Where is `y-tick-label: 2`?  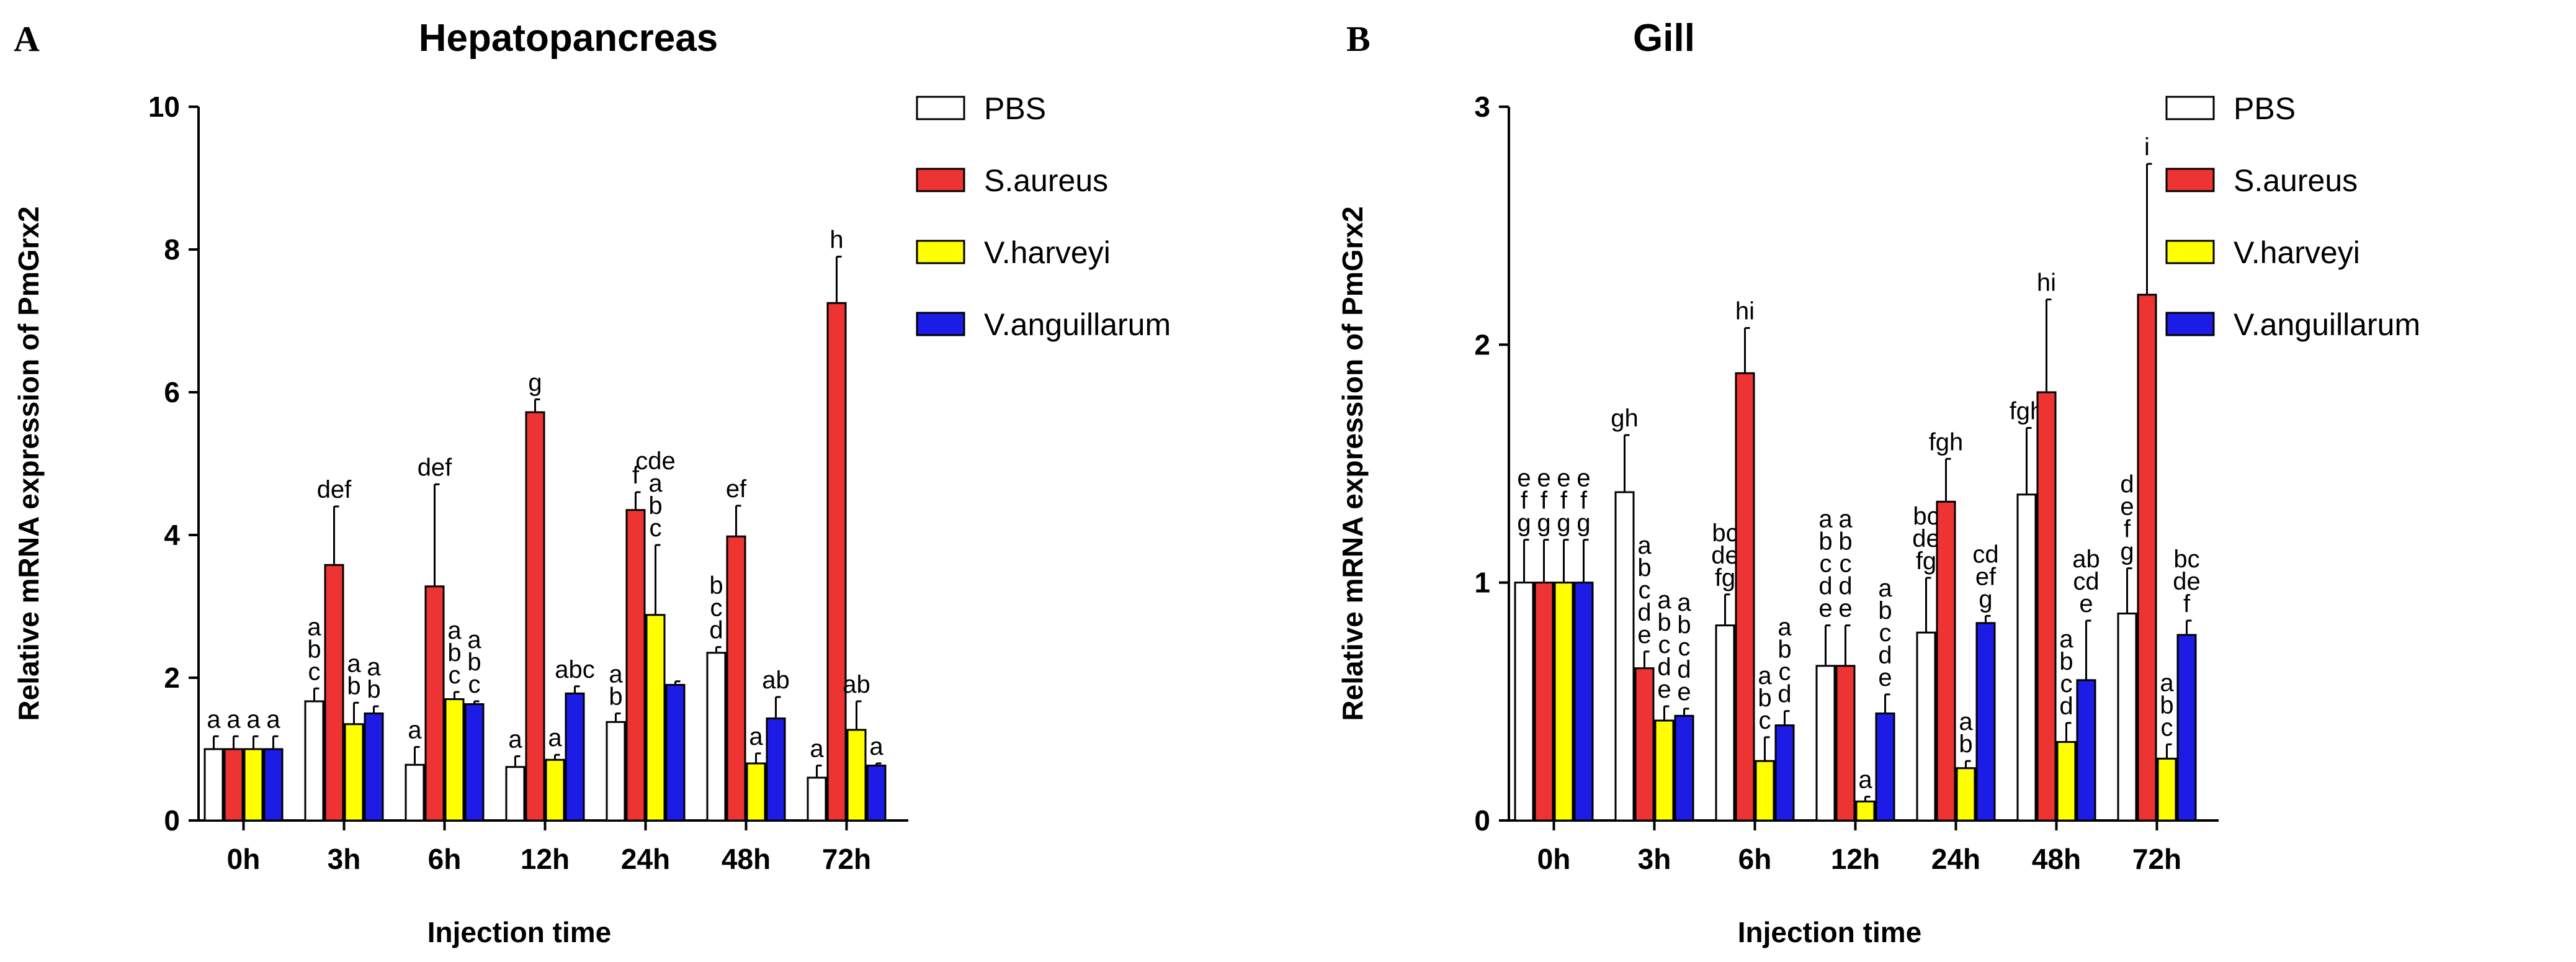
y-tick-label: 2 is located at coordinates (172, 678).